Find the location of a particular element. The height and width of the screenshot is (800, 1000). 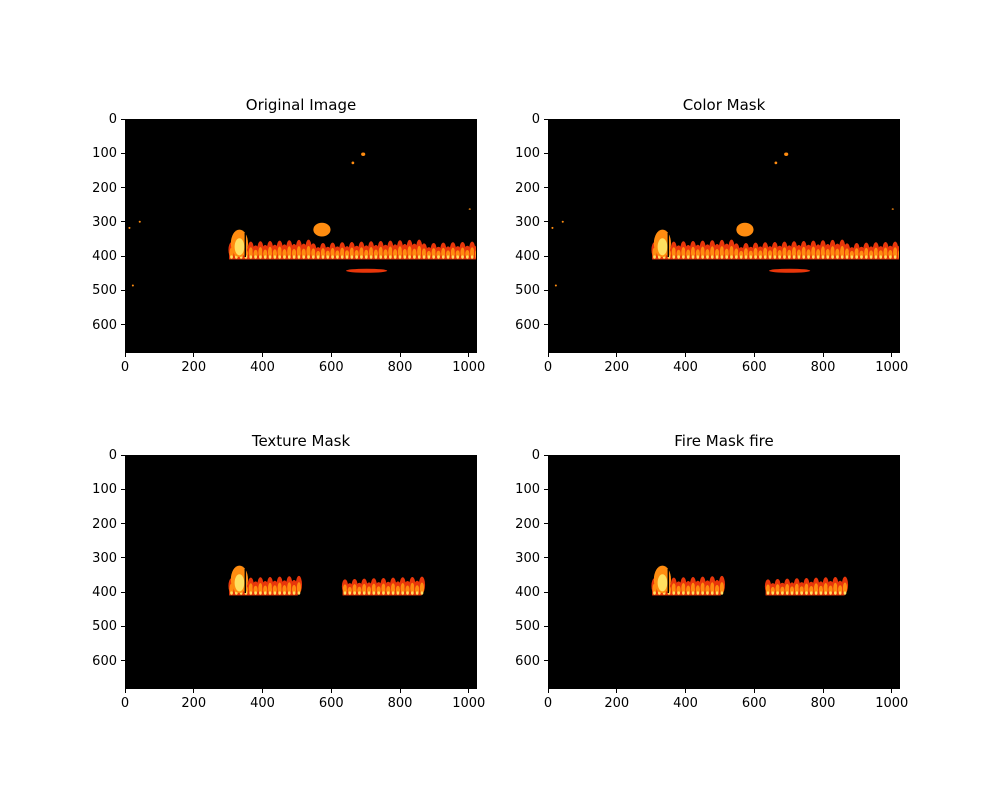

y-tick-label: 400 is located at coordinates (97, 592).